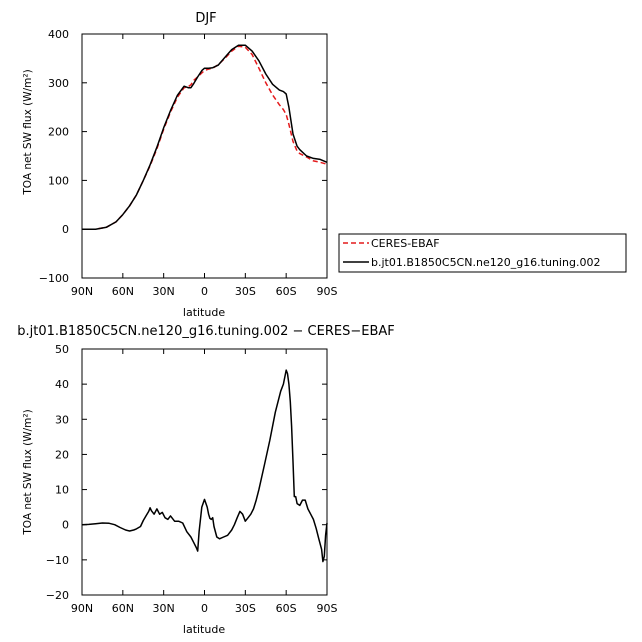 The image size is (642, 642). What do you see at coordinates (58, 34) in the screenshot?
I see `top-y-tick-label: 400` at bounding box center [58, 34].